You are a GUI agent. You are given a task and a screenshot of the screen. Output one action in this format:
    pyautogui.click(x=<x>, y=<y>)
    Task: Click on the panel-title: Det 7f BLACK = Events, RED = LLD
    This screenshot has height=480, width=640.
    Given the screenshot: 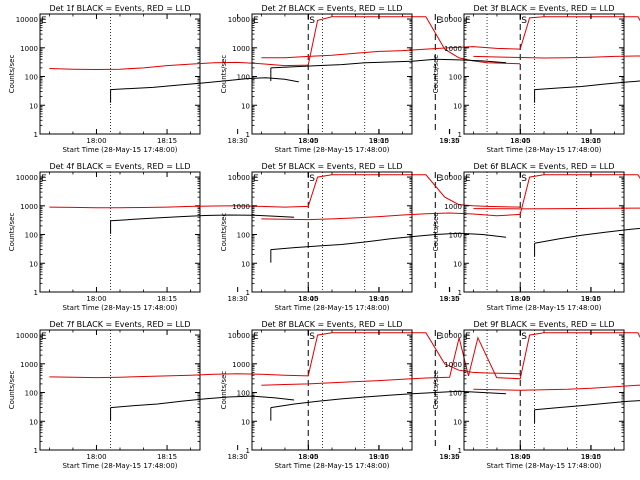 What is the action you would take?
    pyautogui.click(x=119, y=324)
    